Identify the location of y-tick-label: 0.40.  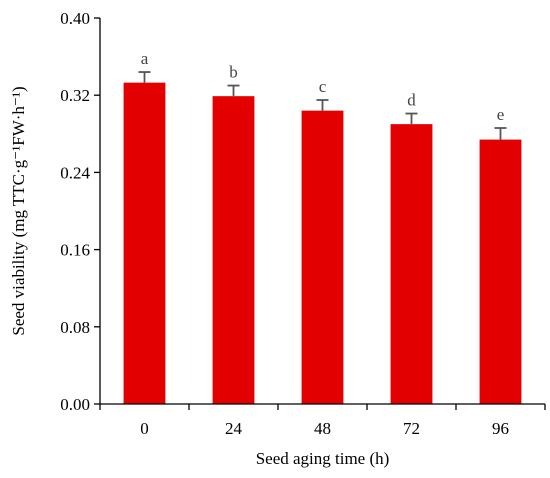
(75, 18).